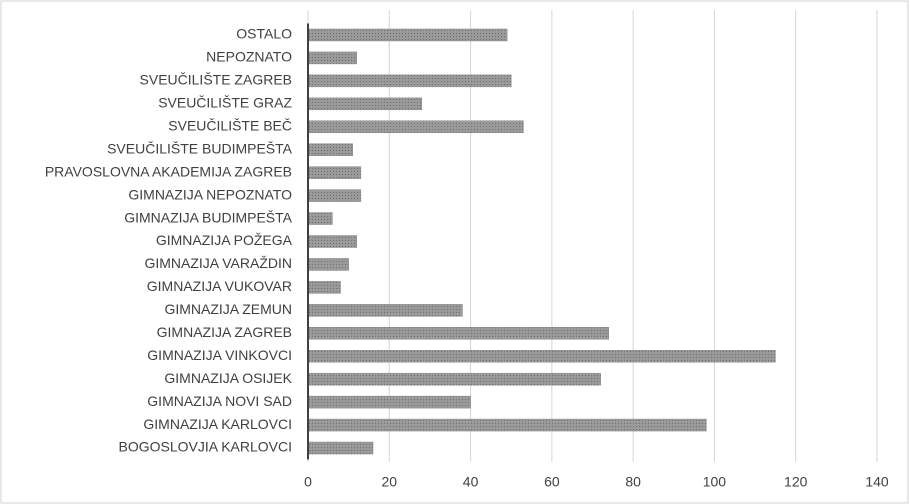  What do you see at coordinates (796, 482) in the screenshot?
I see `x-tick-label: 120` at bounding box center [796, 482].